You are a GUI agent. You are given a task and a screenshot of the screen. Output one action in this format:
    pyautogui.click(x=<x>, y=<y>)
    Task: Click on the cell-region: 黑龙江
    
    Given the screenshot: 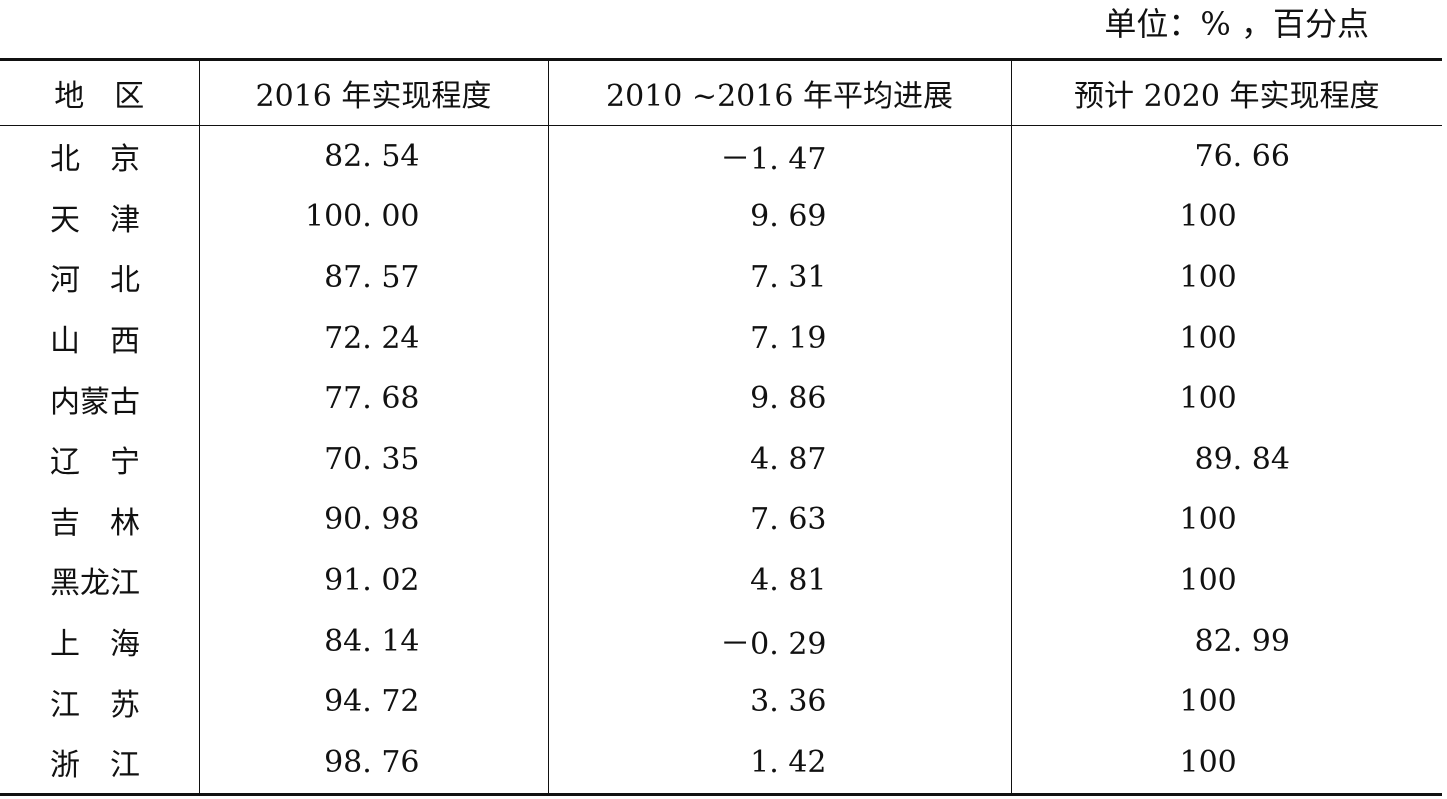 What is the action you would take?
    pyautogui.click(x=95, y=584)
    